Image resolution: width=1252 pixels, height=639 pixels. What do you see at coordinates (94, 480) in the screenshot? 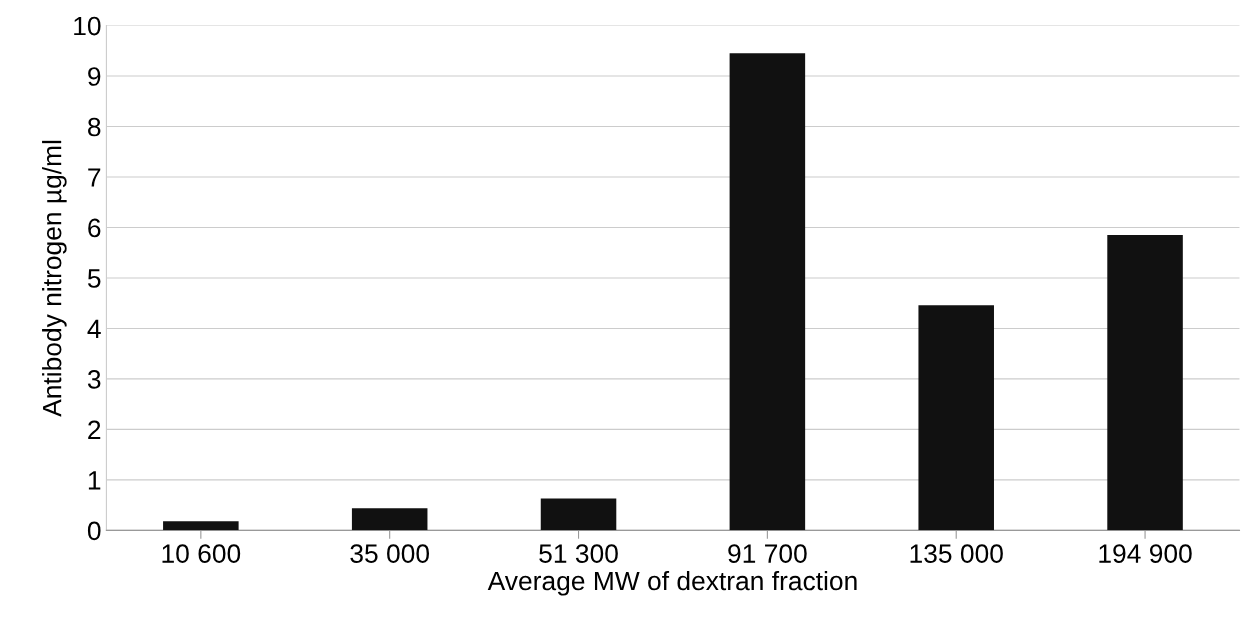
I see `y-tick-label: 1` at bounding box center [94, 480].